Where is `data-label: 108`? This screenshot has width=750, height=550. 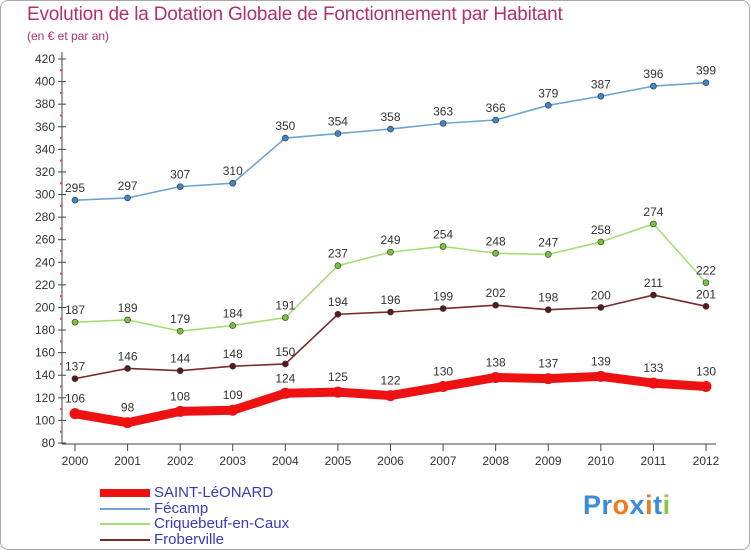
data-label: 108 is located at coordinates (180, 396).